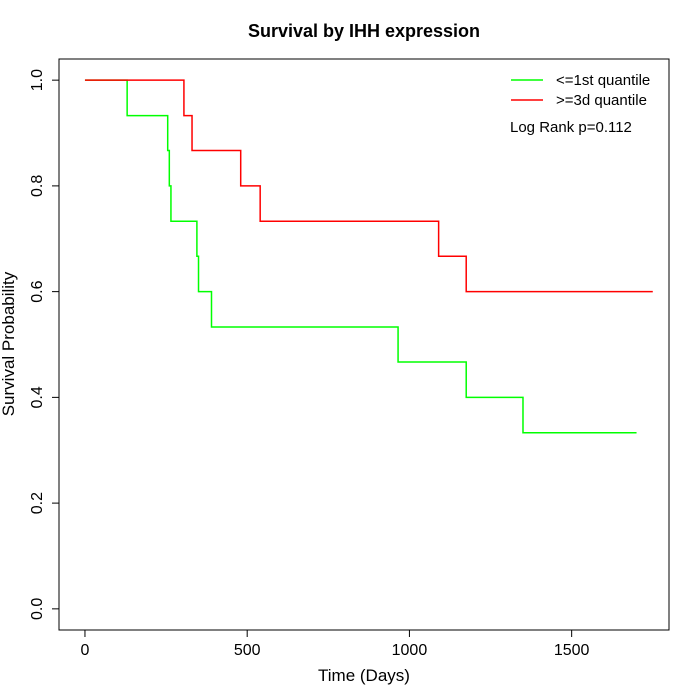  I want to click on y-tick-label: 0.2, so click(37, 503).